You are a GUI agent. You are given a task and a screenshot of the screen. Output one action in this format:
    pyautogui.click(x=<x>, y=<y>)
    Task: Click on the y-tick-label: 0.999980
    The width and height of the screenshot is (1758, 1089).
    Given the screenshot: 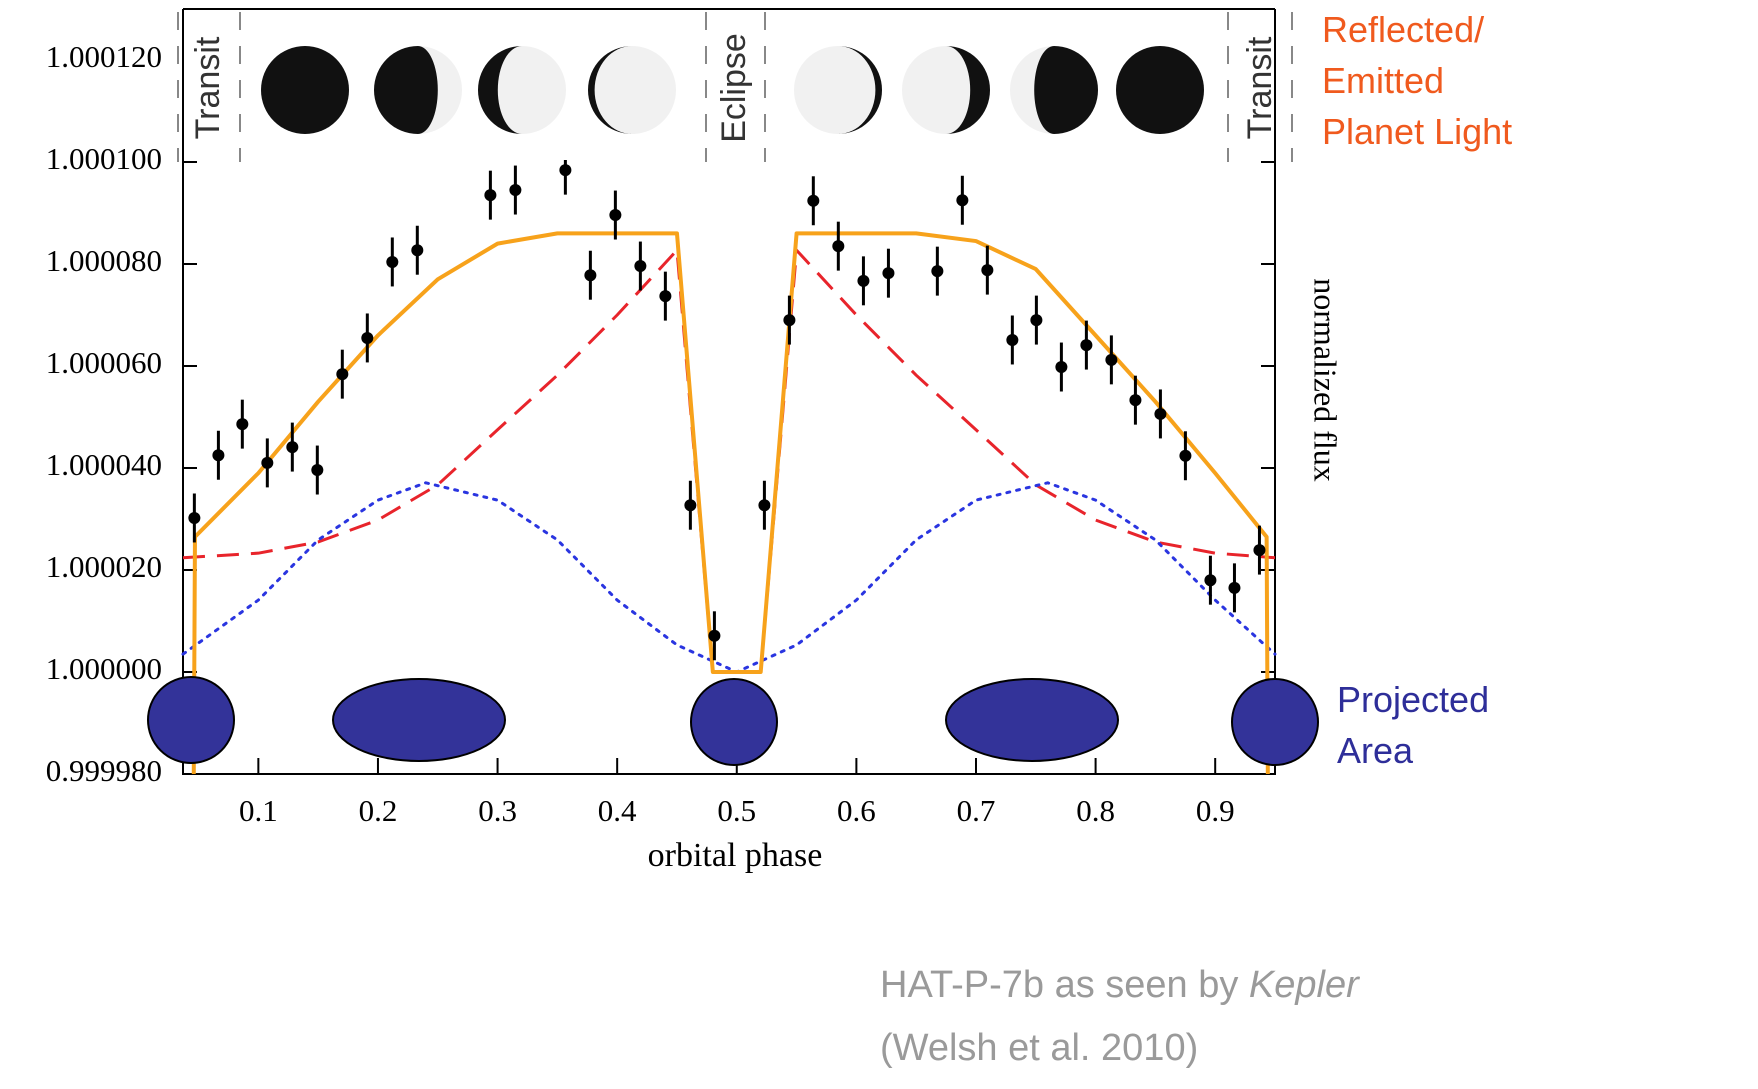 What is the action you would take?
    pyautogui.click(x=104, y=770)
    